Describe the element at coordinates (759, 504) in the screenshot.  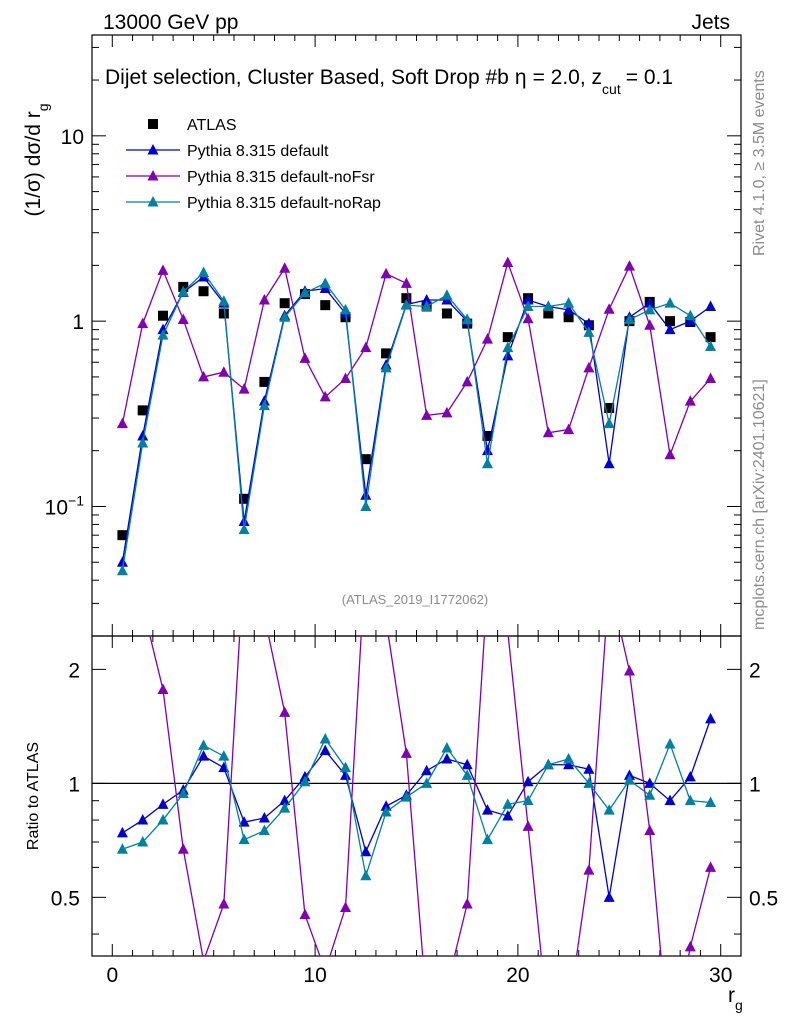
I see `source-watermark: mcplots.cern.ch [arXiv:2401.10621]` at that location.